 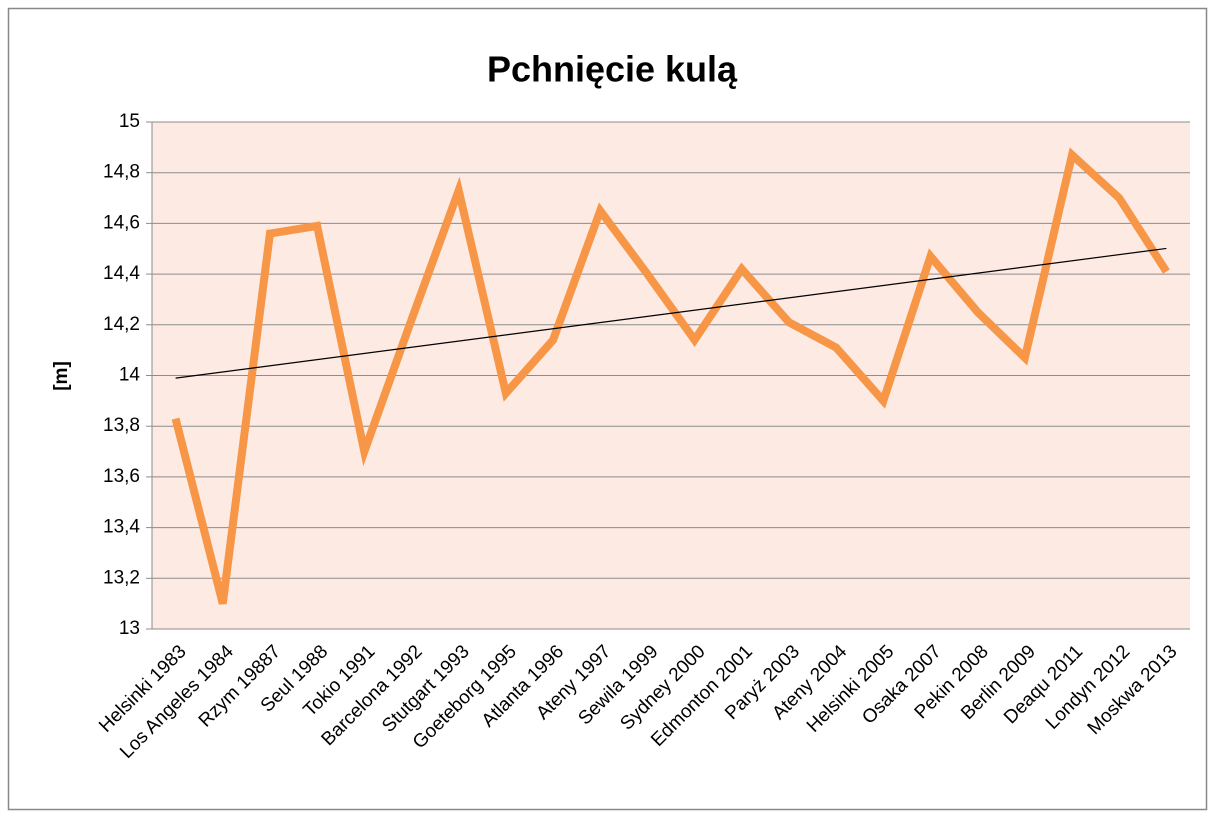 I want to click on y-tick-label: 13,2, so click(x=121, y=577).